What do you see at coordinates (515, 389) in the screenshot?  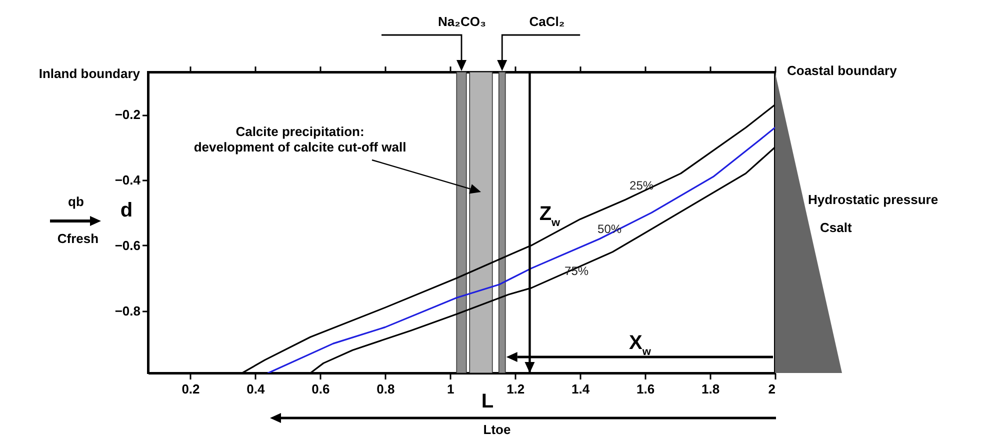 I see `x-tick-label: 1.2` at bounding box center [515, 389].